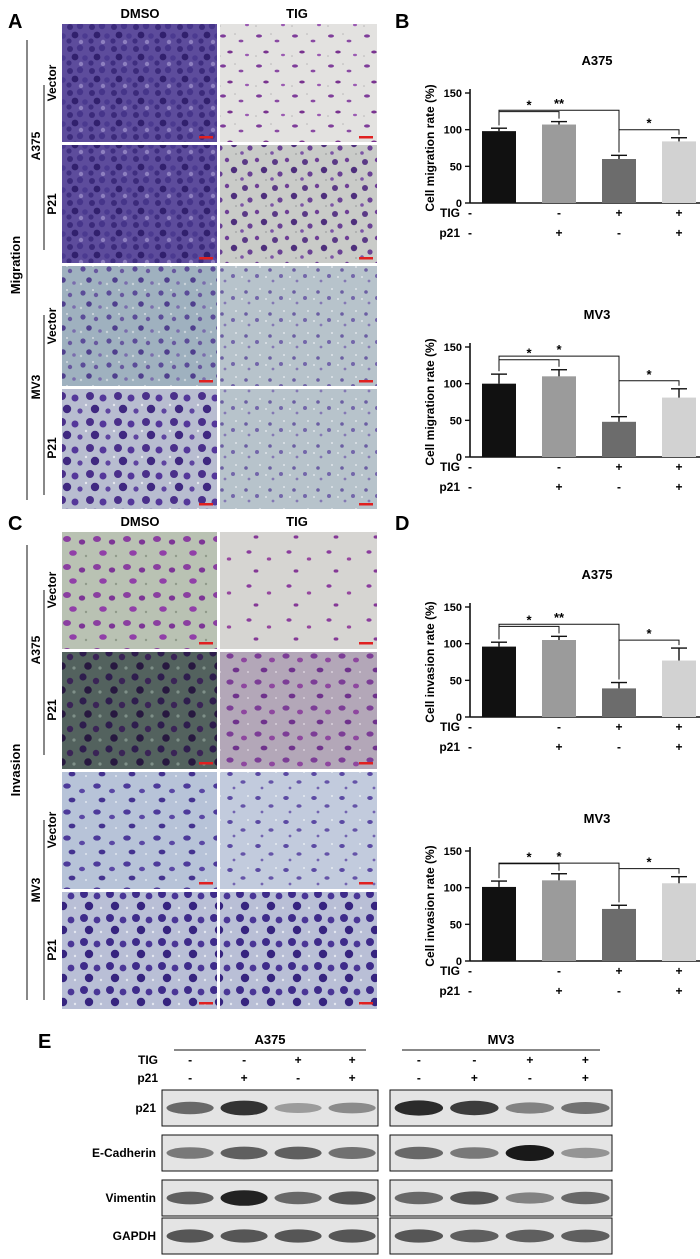 Image resolution: width=700 pixels, height=1259 pixels. What do you see at coordinates (430, 661) in the screenshot?
I see `y-axis-label: Cell invasion rate (%)` at bounding box center [430, 661].